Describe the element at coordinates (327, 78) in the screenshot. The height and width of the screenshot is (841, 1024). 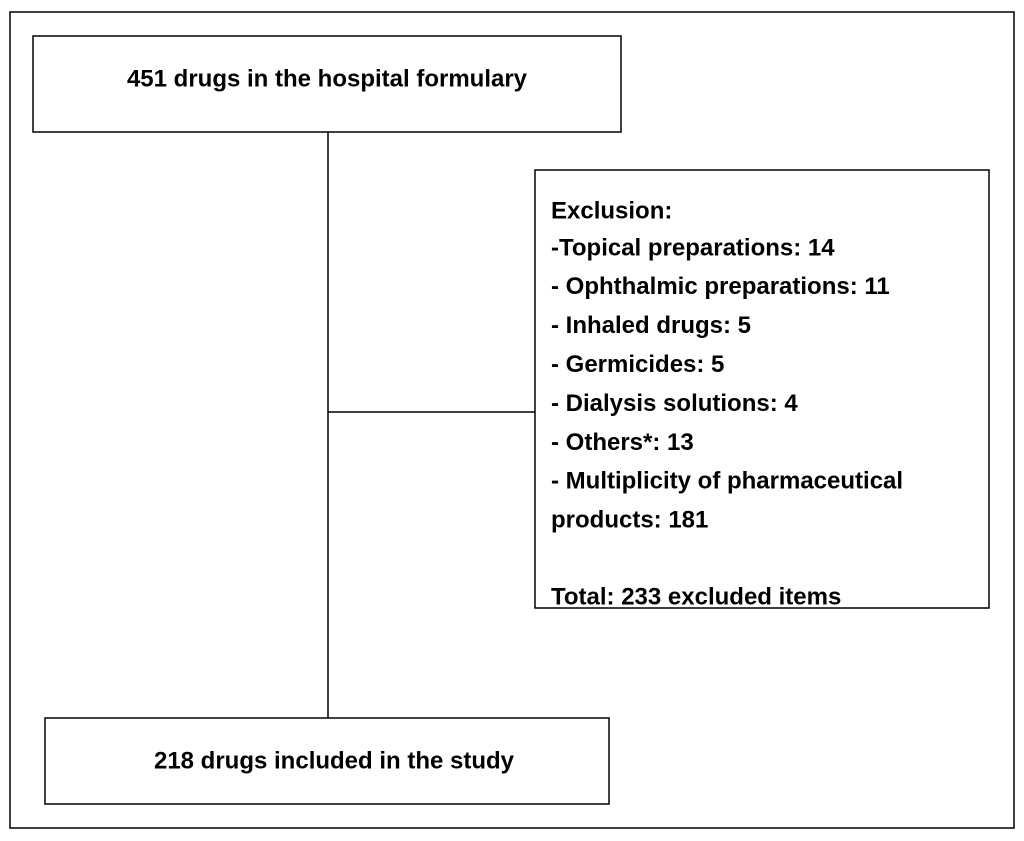
I see `top-box-label: 451 drugs in the hospital formulary` at that location.